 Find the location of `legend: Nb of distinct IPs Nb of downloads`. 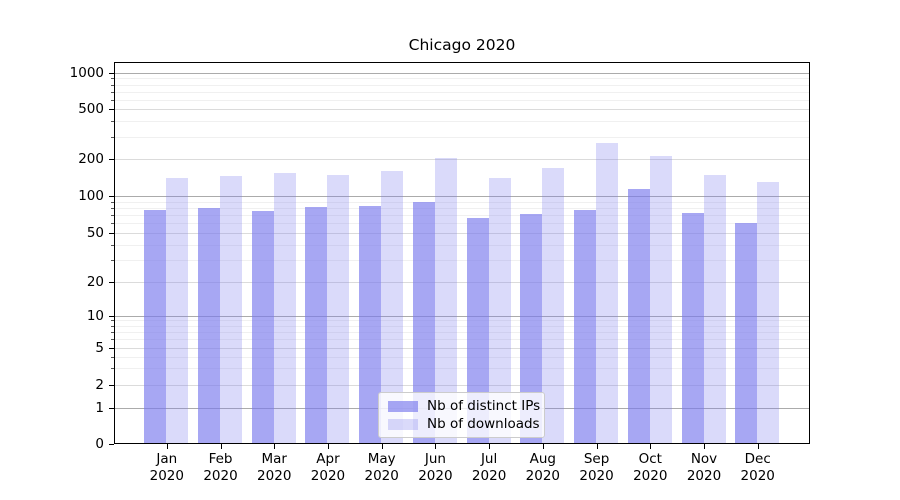

legend: Nb of distinct IPs Nb of downloads is located at coordinates (461, 415).